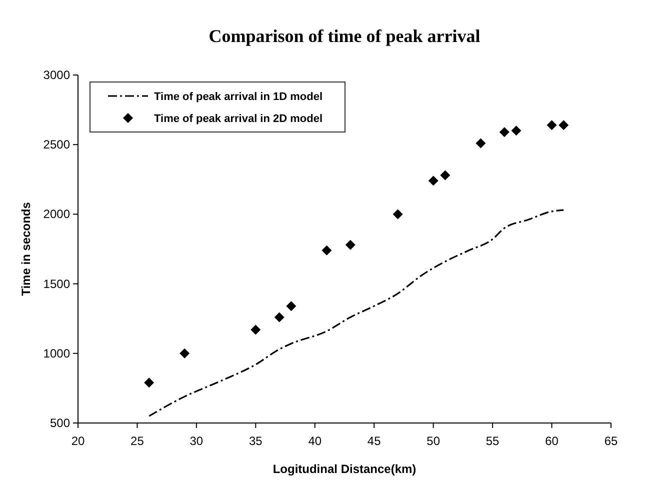 This screenshot has height=485, width=652. I want to click on y-axis-title: Time in seconds, so click(26, 249).